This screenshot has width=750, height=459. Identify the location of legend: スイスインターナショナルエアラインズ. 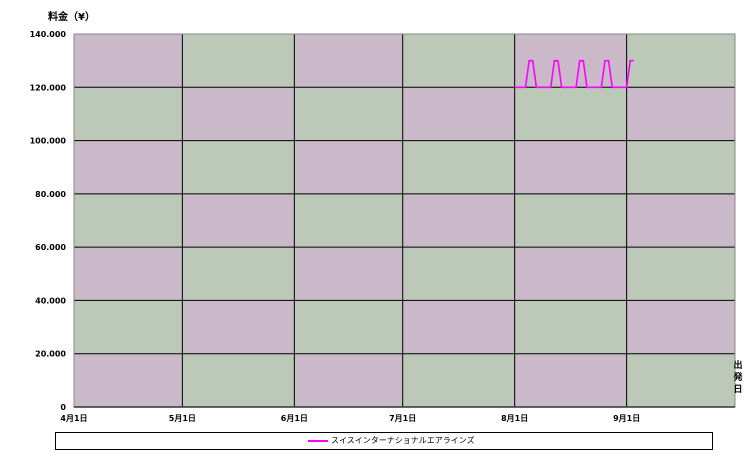
(384, 441).